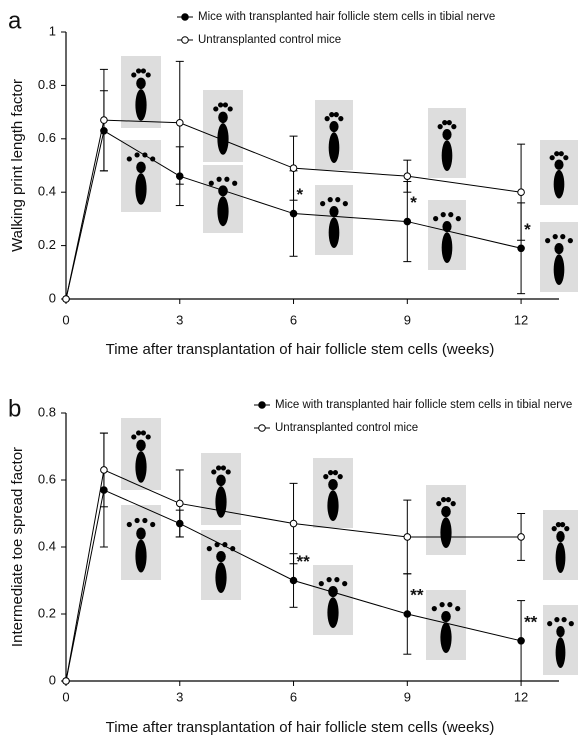 Image resolution: width=578 pixels, height=740 pixels. What do you see at coordinates (521, 696) in the screenshot?
I see `x-tick-label: 12` at bounding box center [521, 696].